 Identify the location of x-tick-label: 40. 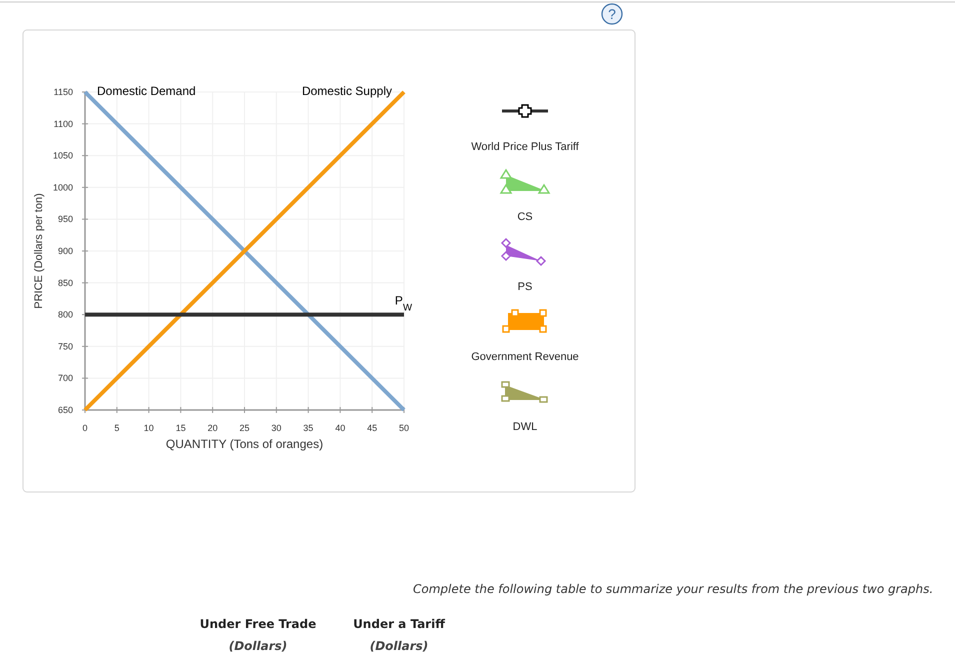
(340, 428).